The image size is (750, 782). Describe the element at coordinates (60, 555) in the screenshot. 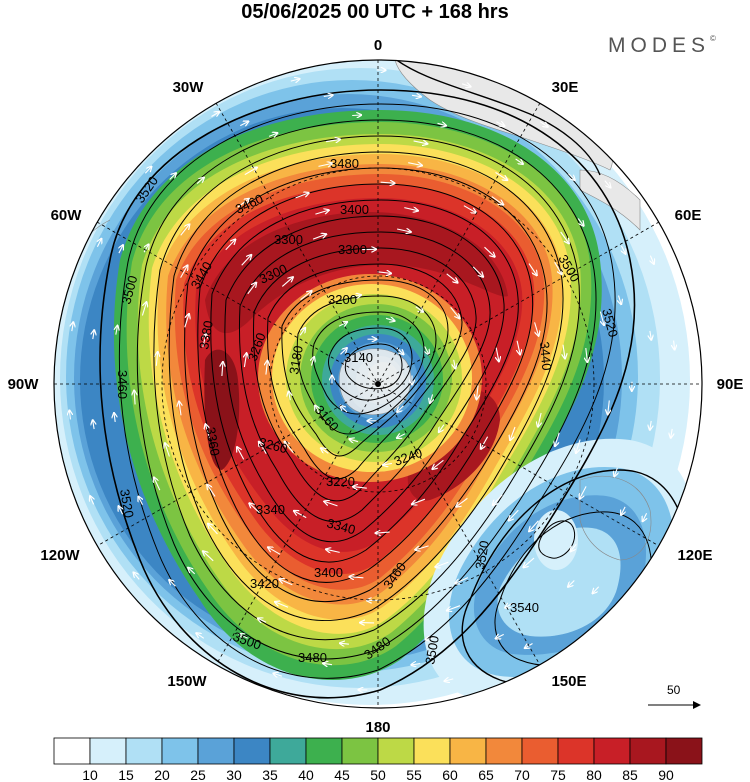

I see `lon-label-120w: 120W` at that location.